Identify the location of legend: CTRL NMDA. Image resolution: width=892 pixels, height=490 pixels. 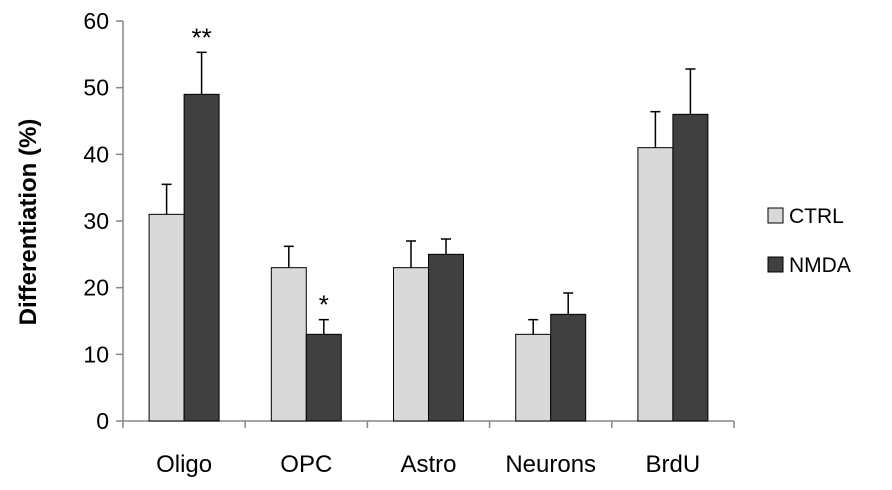
(809, 241).